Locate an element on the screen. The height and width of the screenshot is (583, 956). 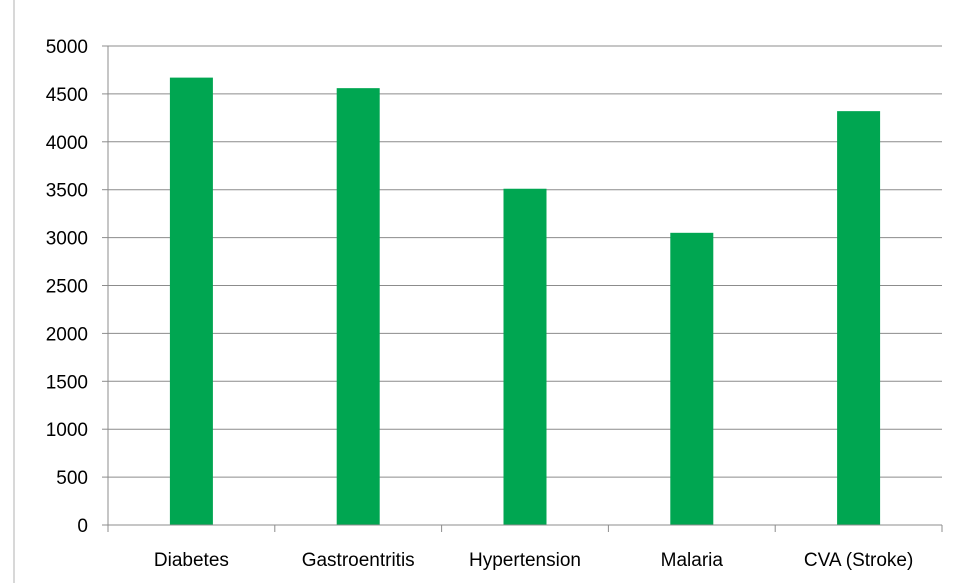
y-tick-label: 2500 is located at coordinates (67, 287).